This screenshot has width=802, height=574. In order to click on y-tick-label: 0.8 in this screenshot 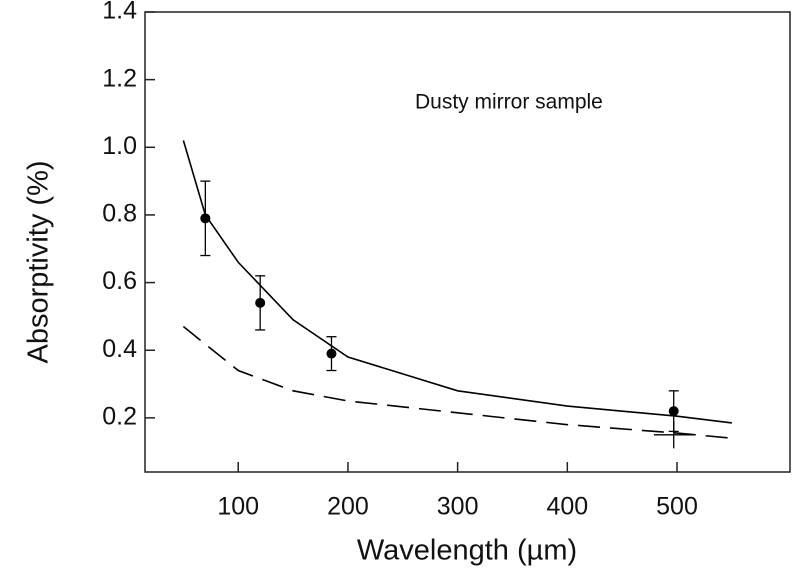, I will do `click(119, 214)`.